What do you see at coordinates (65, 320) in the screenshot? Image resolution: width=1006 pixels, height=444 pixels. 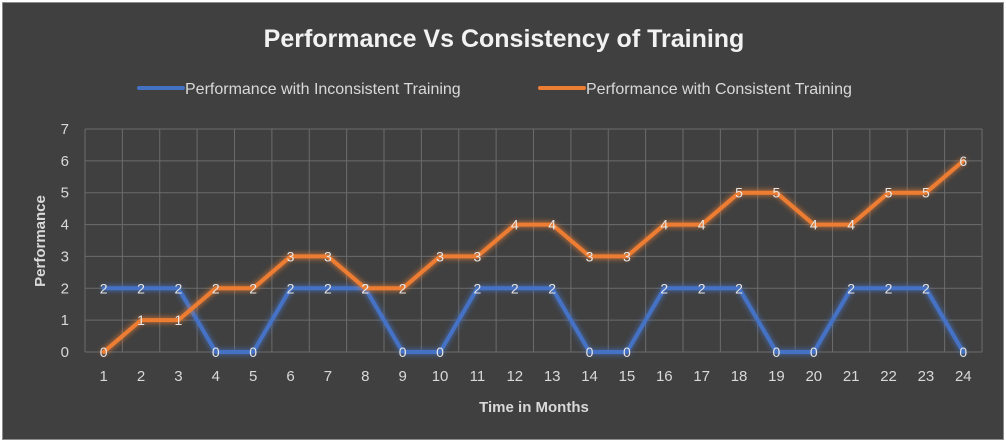 I see `y-tick-label: 1` at bounding box center [65, 320].